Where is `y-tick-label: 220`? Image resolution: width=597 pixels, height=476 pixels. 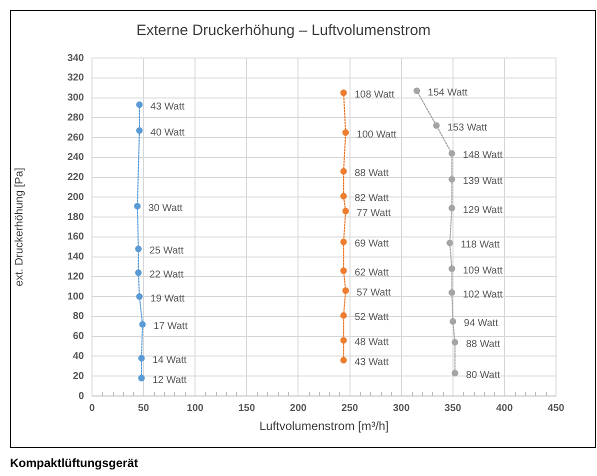
y-tick-label: 220 is located at coordinates (75, 178).